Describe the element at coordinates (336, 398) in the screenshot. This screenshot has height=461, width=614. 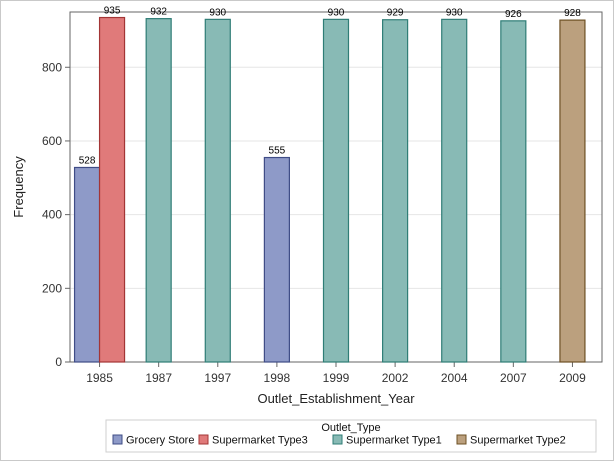
I see `x-axis-title: Outlet_Establishment_Year` at that location.